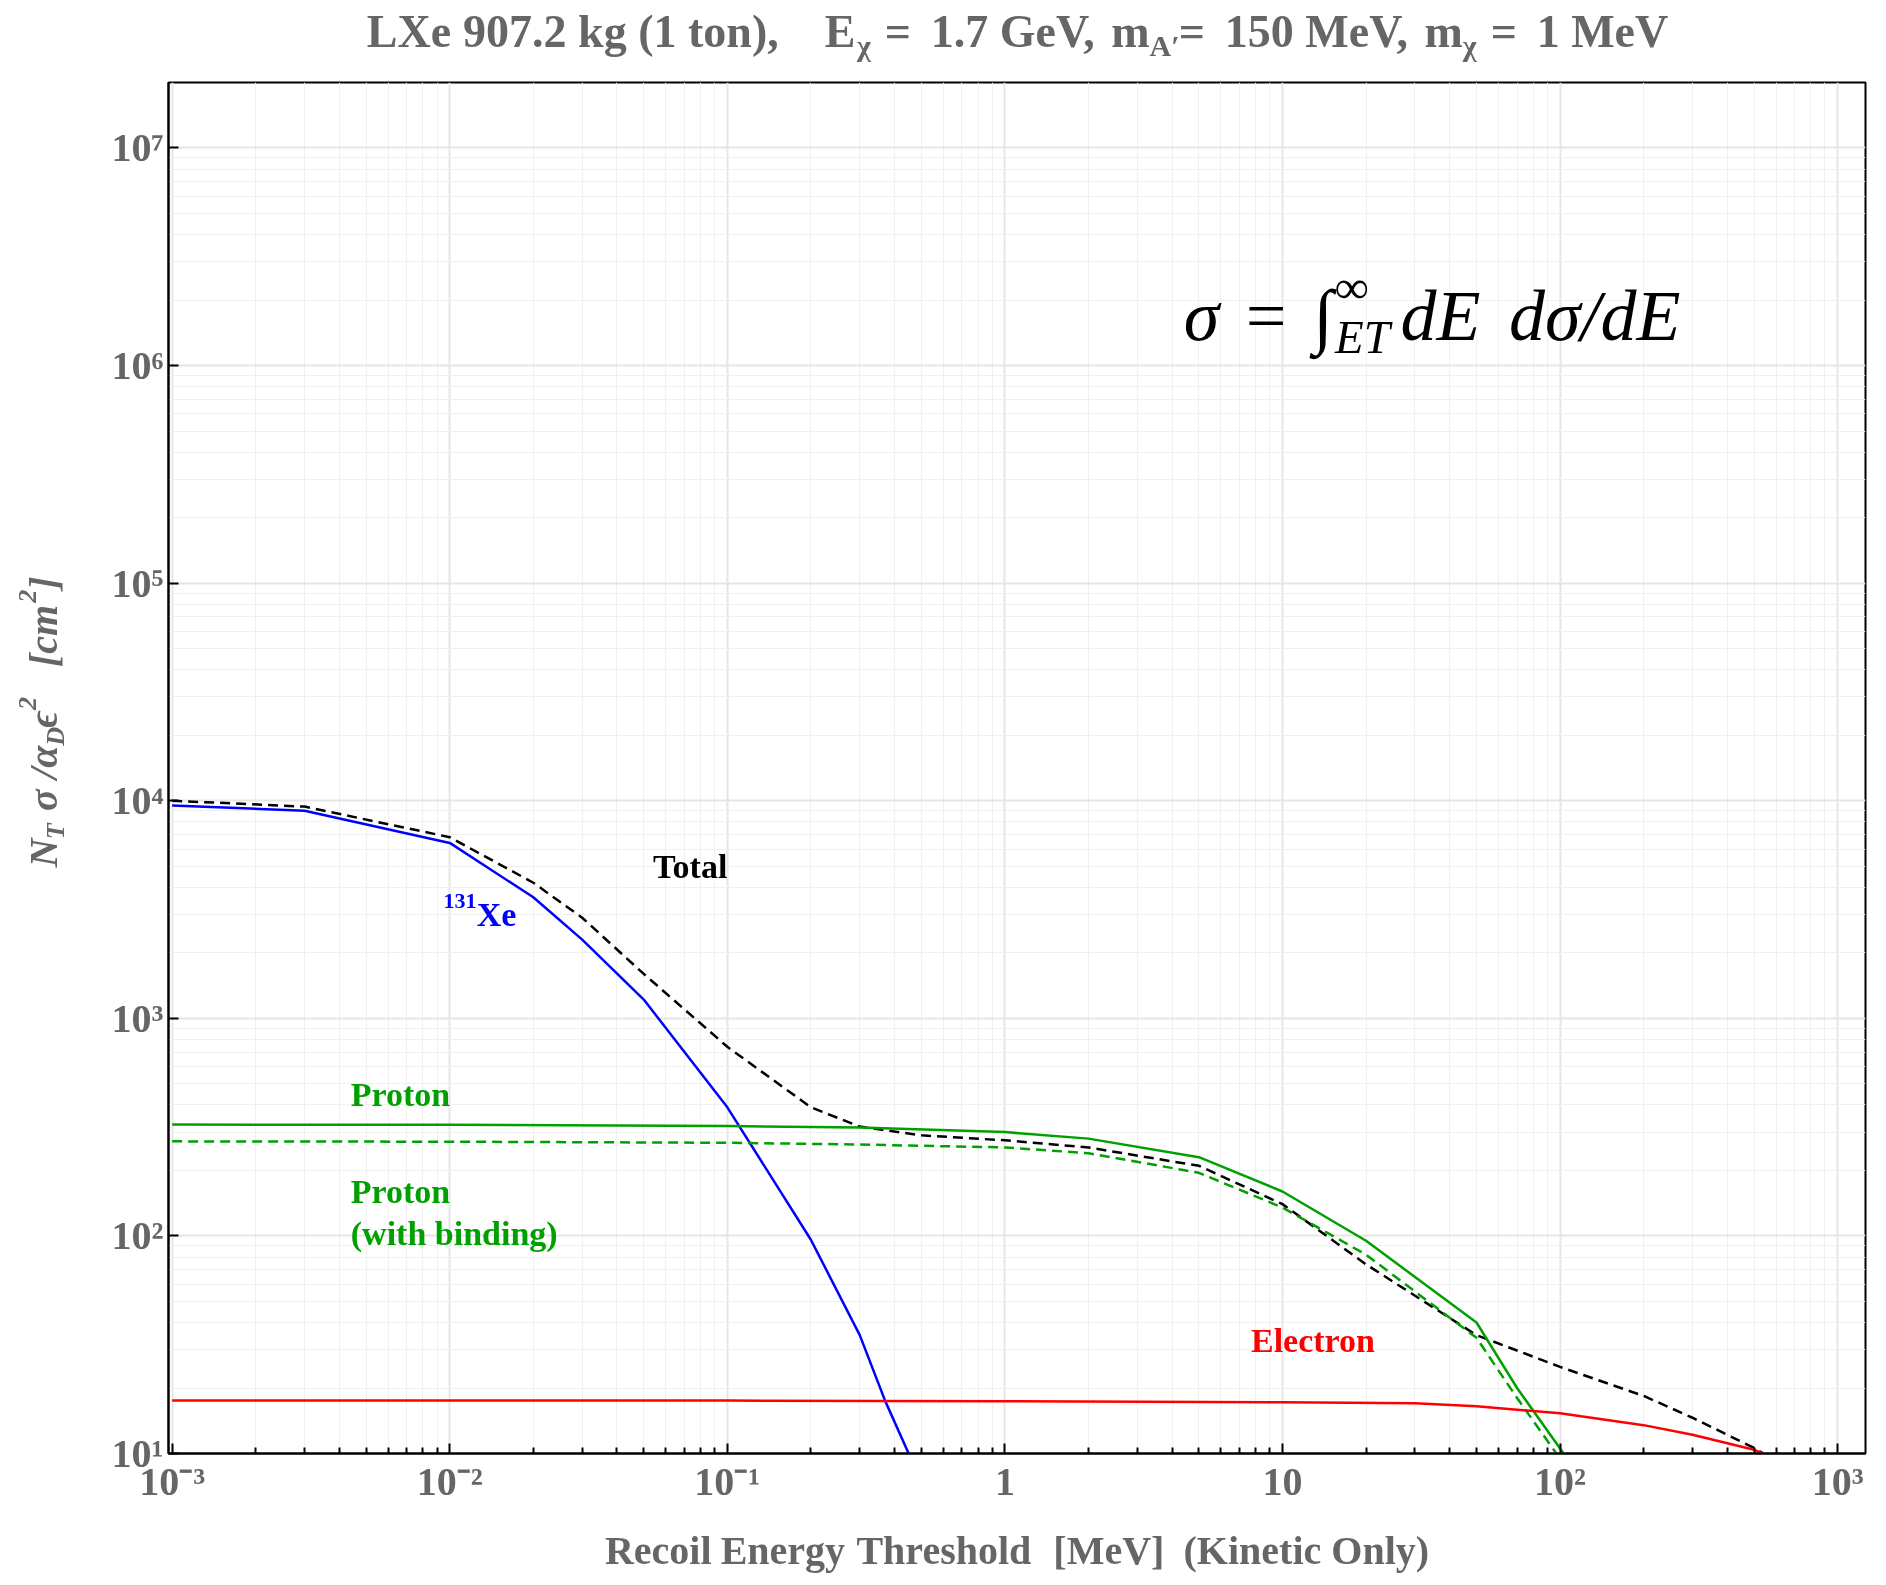  Describe the element at coordinates (1837, 1481) in the screenshot. I see `x-tick-label: 10³` at that location.